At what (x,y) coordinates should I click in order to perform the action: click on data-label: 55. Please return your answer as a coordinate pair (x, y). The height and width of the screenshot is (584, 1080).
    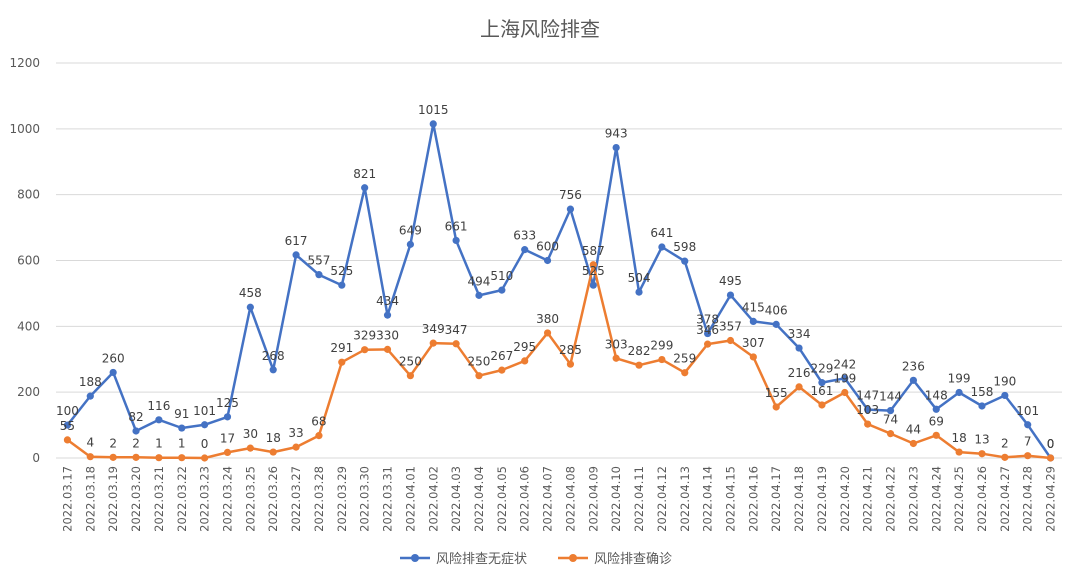
    Looking at the image, I should click on (67, 426).